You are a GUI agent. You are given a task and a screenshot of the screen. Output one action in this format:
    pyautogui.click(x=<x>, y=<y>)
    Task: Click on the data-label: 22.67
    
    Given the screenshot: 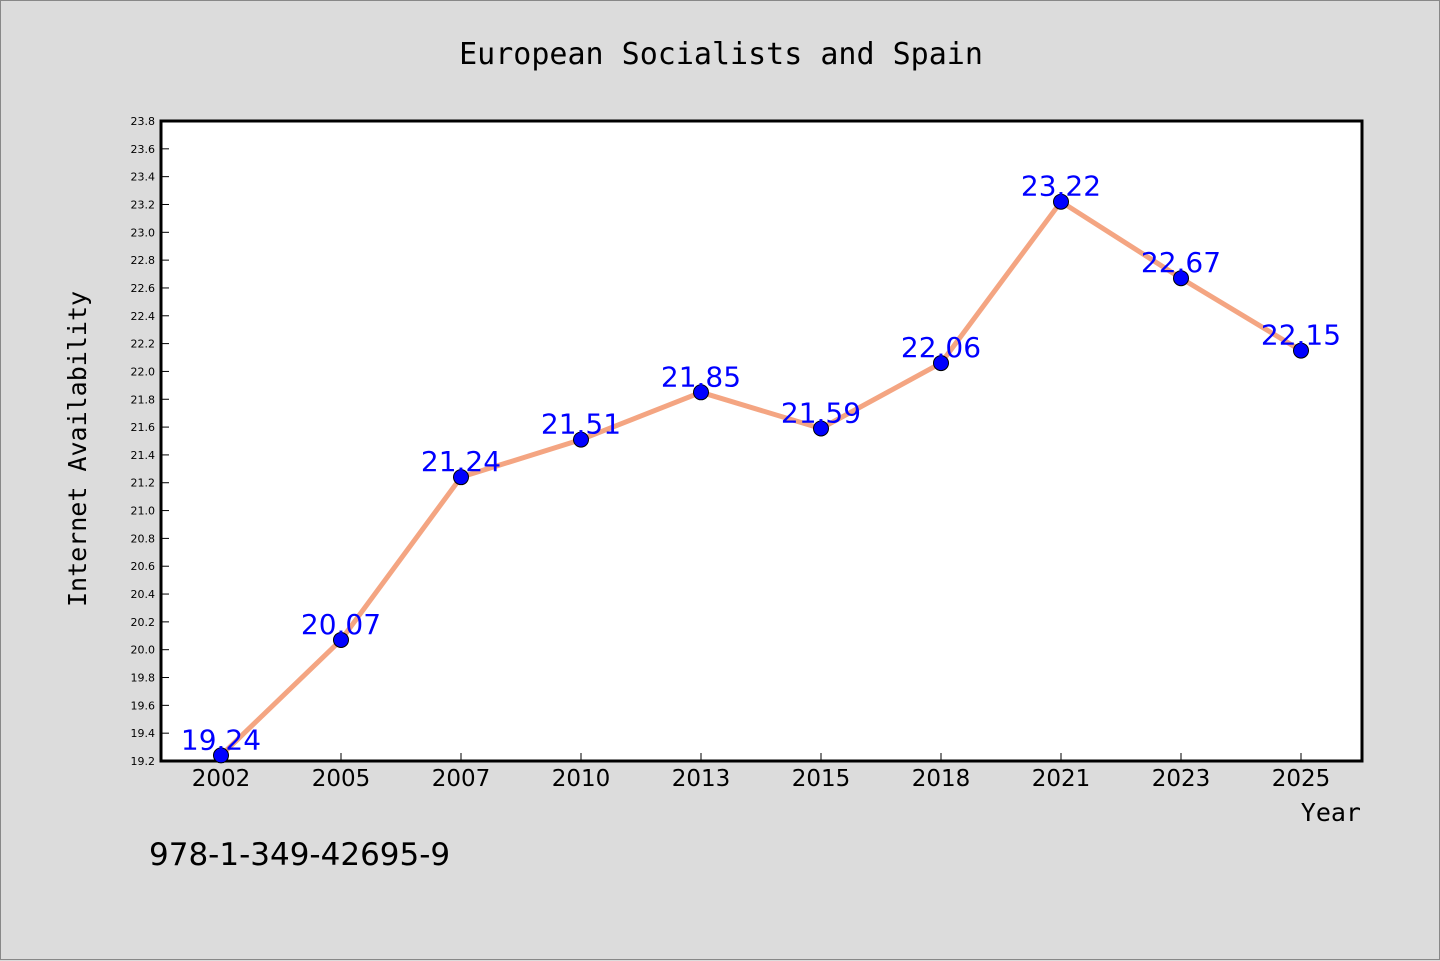 What is the action you would take?
    pyautogui.click(x=1181, y=262)
    